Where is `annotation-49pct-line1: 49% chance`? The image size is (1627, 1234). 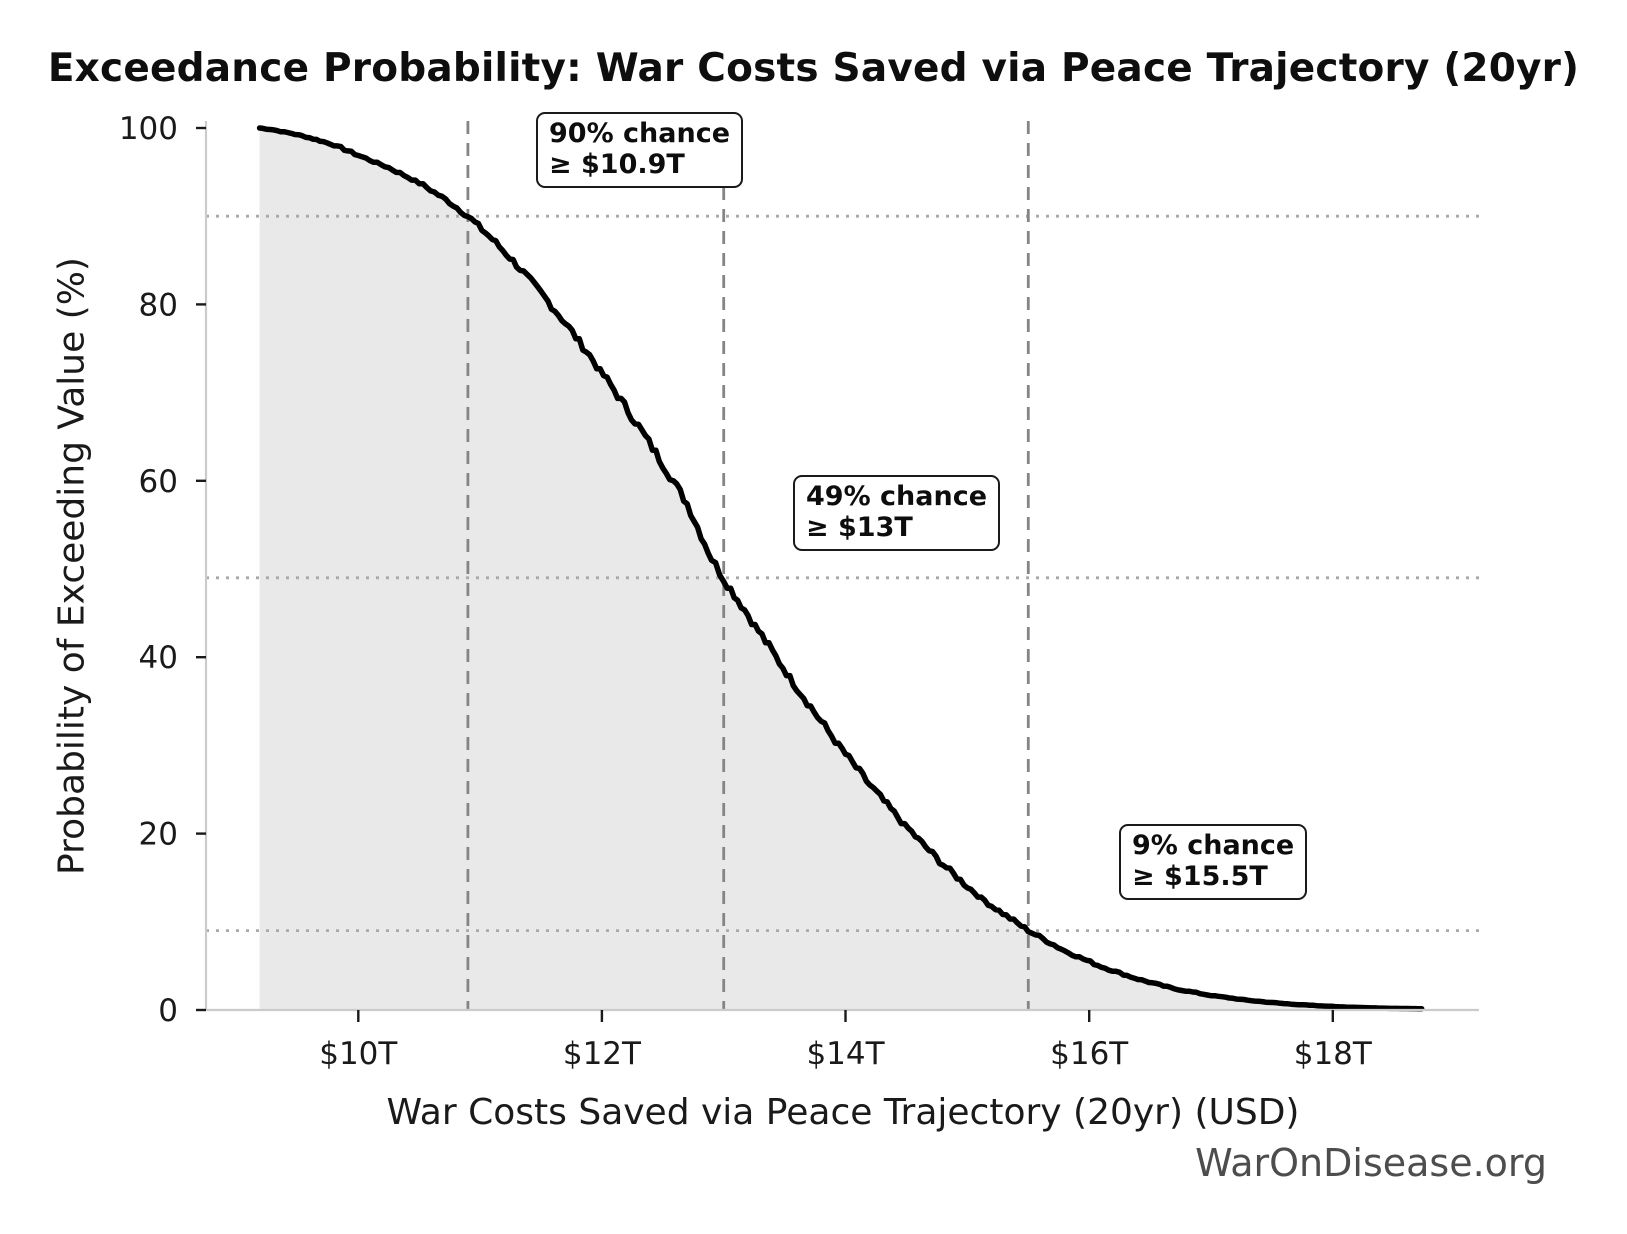
annotation-49pct-line1: 49% chance is located at coordinates (897, 496).